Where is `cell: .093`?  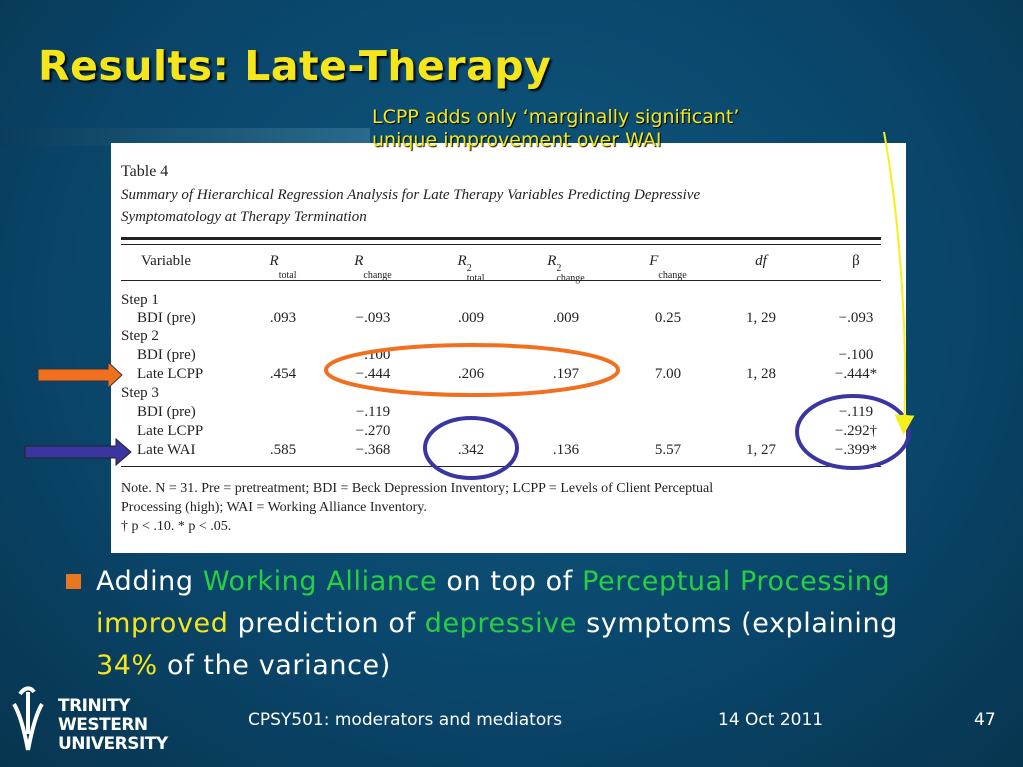 cell: .093 is located at coordinates (283, 318).